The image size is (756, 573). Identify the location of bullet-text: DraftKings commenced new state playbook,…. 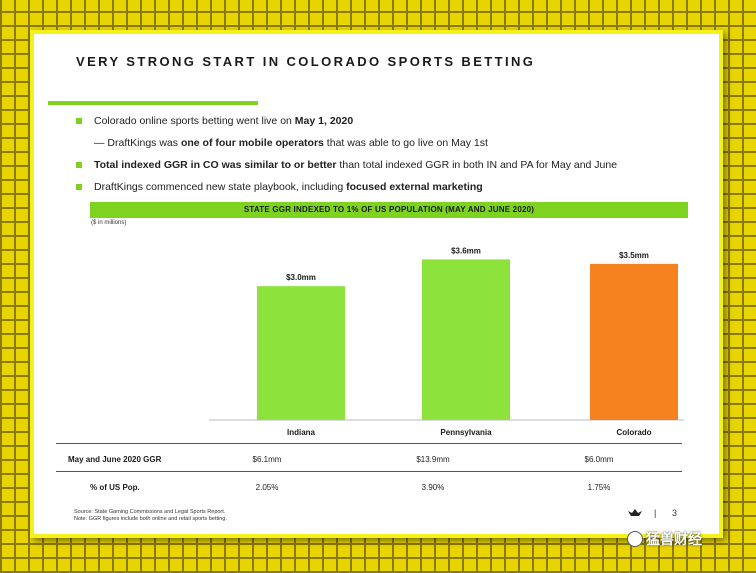
(220, 187).